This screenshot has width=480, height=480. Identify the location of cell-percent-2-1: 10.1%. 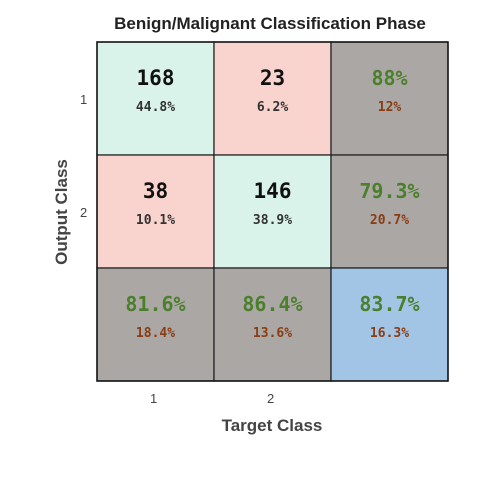
(155, 220).